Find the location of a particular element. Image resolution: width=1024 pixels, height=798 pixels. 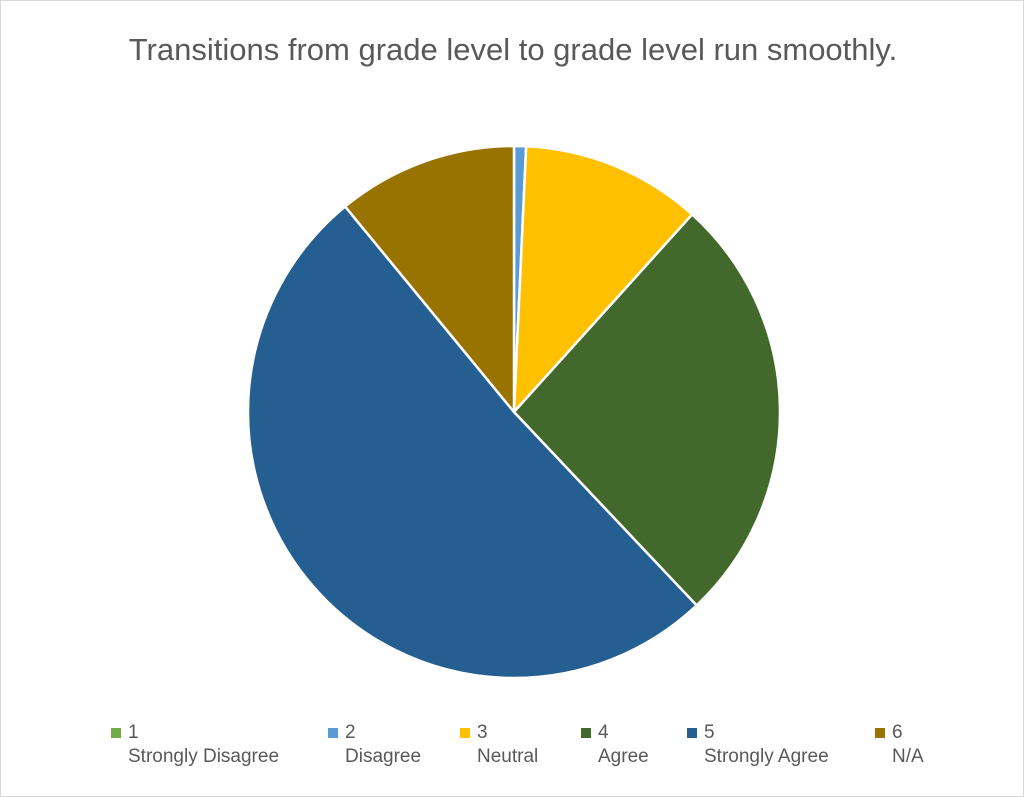

legend-label: 2 Disagree is located at coordinates (383, 744).